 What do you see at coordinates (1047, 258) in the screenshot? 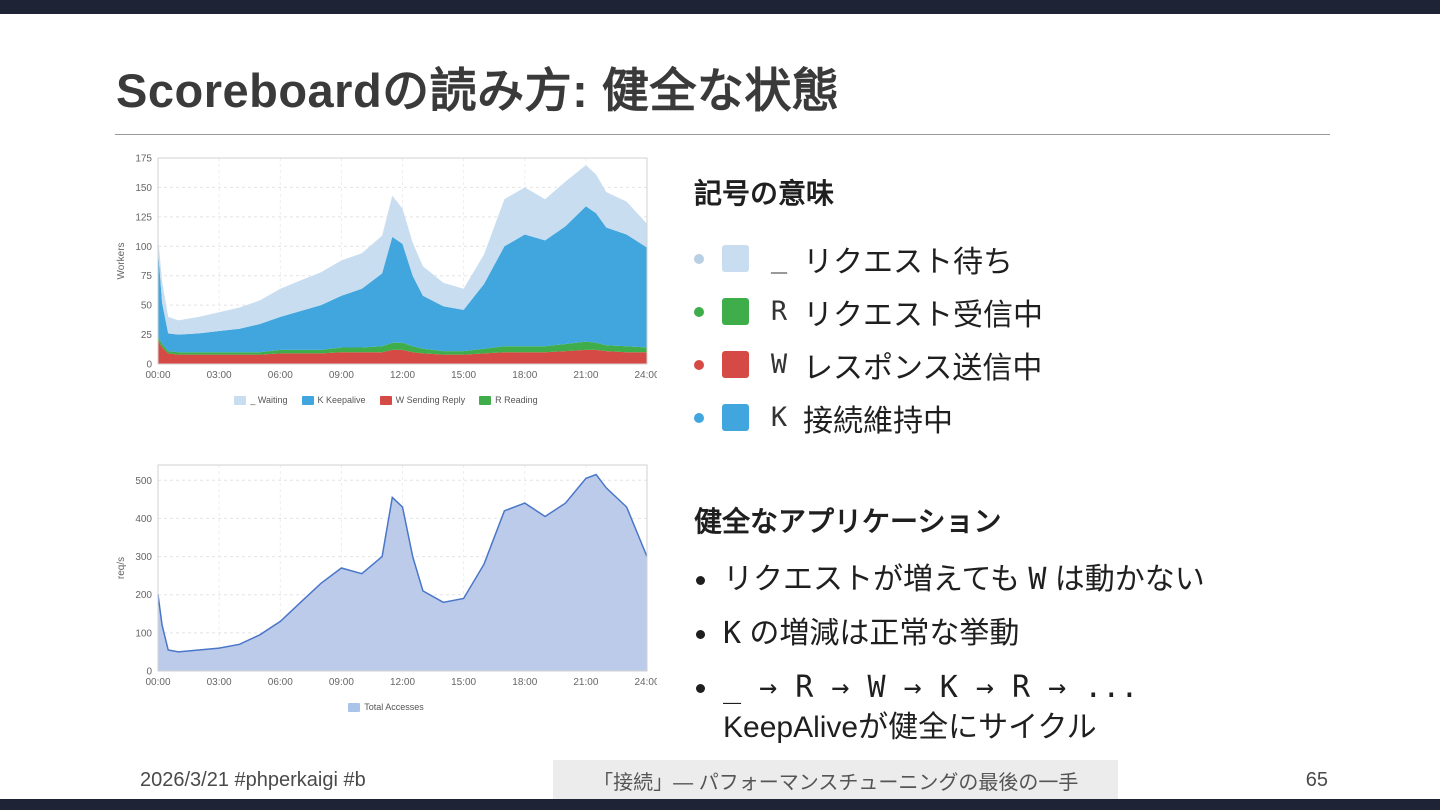
I see `symbol-list-item: _ リクエスト待ち` at bounding box center [1047, 258].